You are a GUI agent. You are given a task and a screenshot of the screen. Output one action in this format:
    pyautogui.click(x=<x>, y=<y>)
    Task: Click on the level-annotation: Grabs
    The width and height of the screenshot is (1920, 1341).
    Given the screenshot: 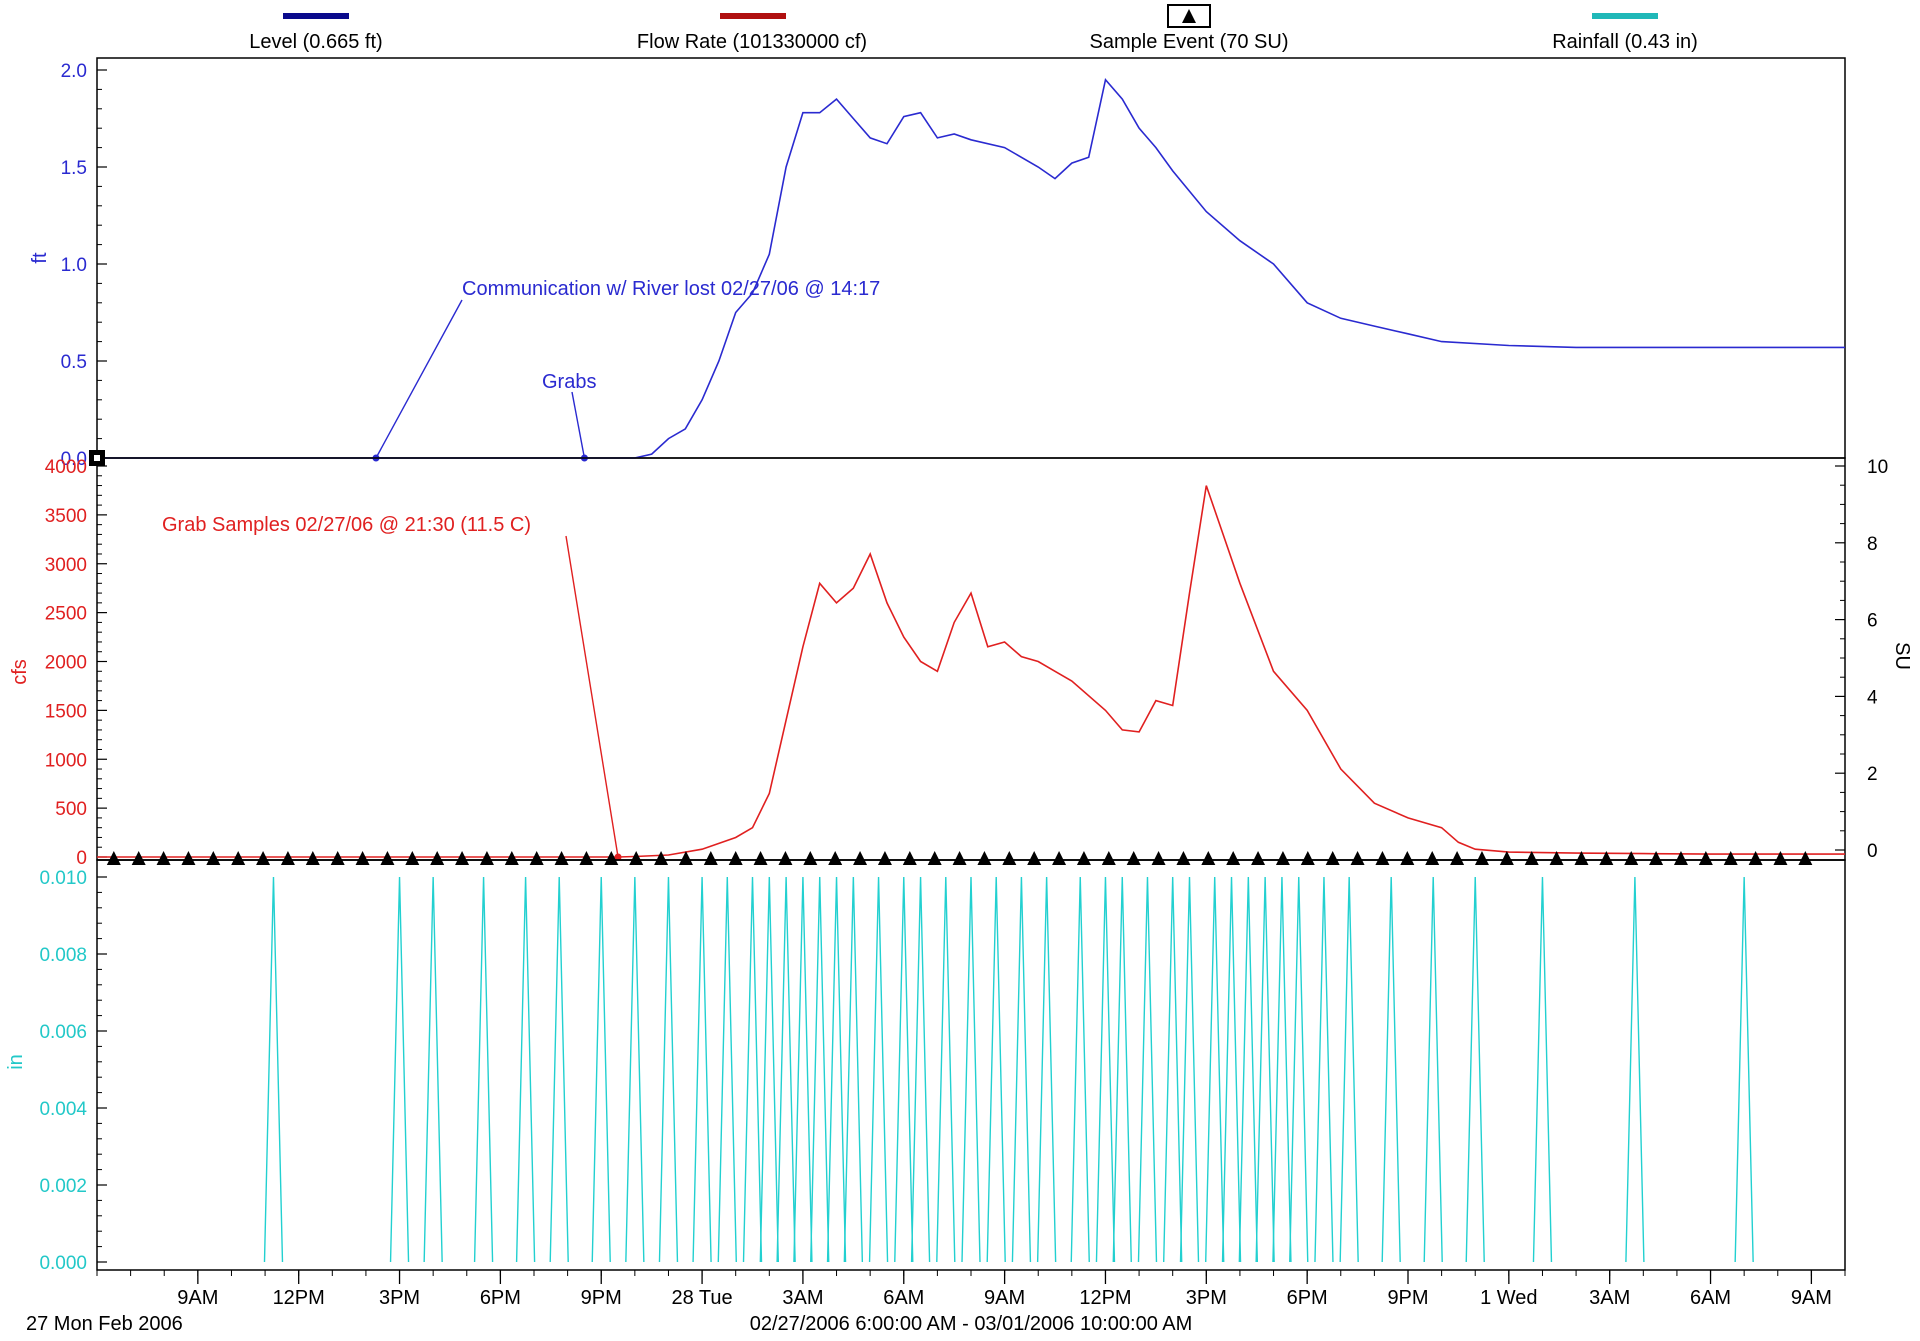 What is the action you would take?
    pyautogui.click(x=569, y=382)
    